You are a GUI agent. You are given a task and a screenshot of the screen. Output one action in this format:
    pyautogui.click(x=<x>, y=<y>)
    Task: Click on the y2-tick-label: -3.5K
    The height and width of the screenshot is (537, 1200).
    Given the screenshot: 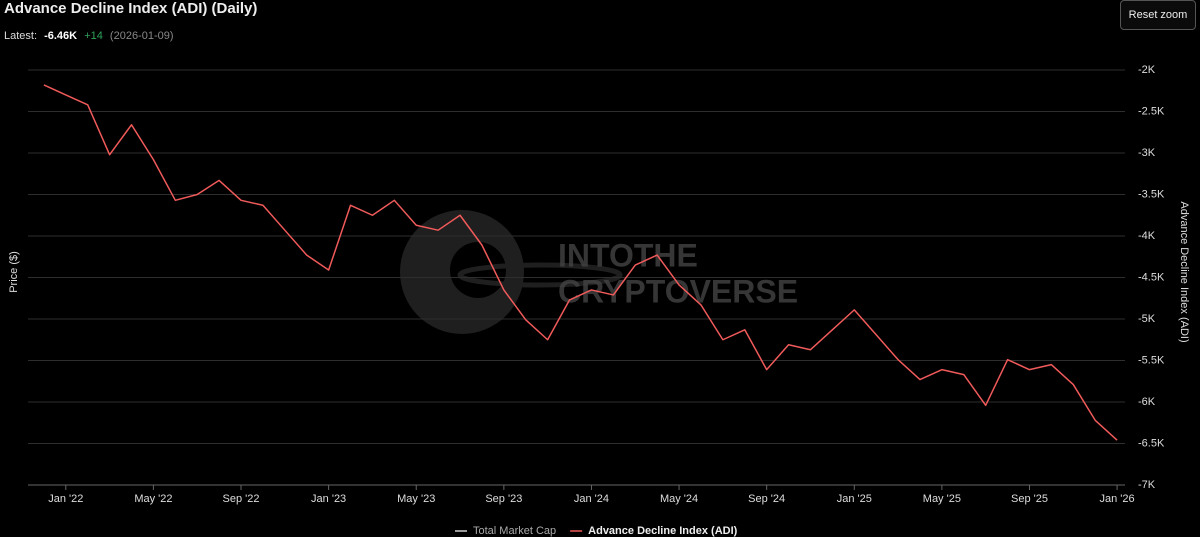 What is the action you would take?
    pyautogui.click(x=1151, y=194)
    